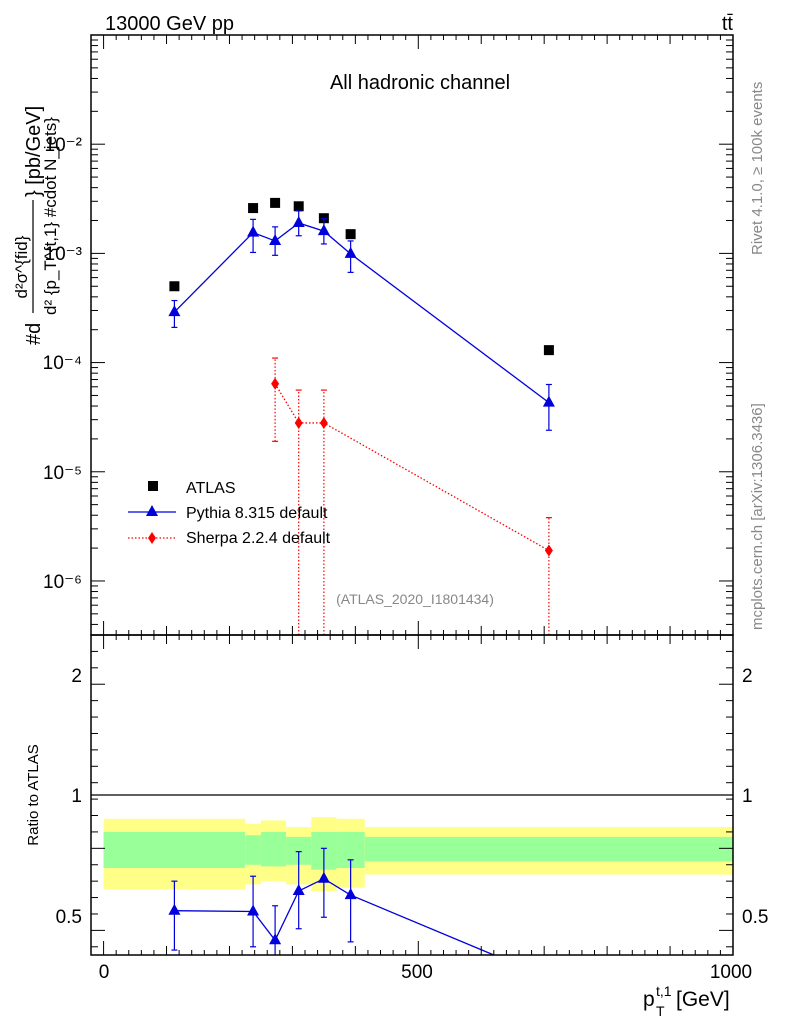 This screenshot has width=786, height=1024. I want to click on ytick-label-1e-3: 10⁻³, so click(64, 254).